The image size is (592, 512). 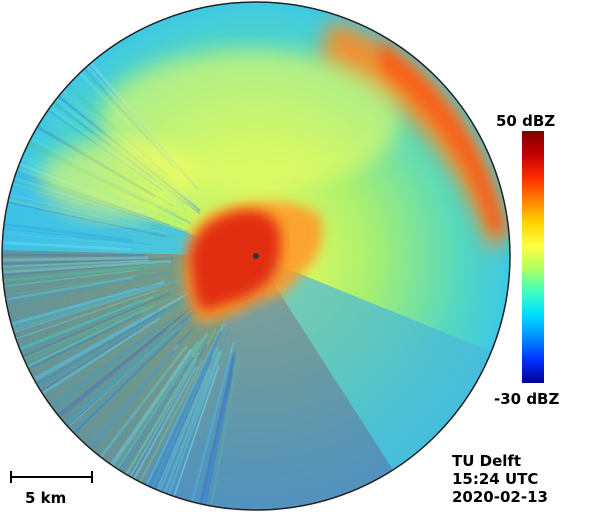 I want to click on scale-bar-label: 5 km, so click(x=45, y=498).